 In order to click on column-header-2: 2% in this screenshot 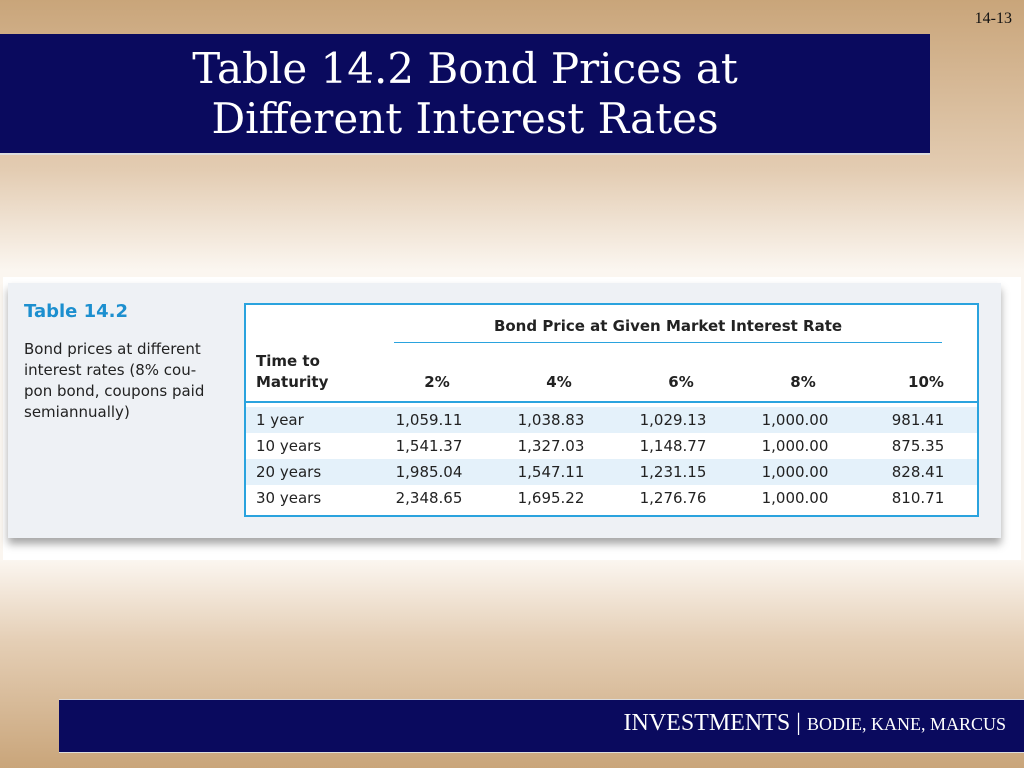, I will do `click(437, 382)`.